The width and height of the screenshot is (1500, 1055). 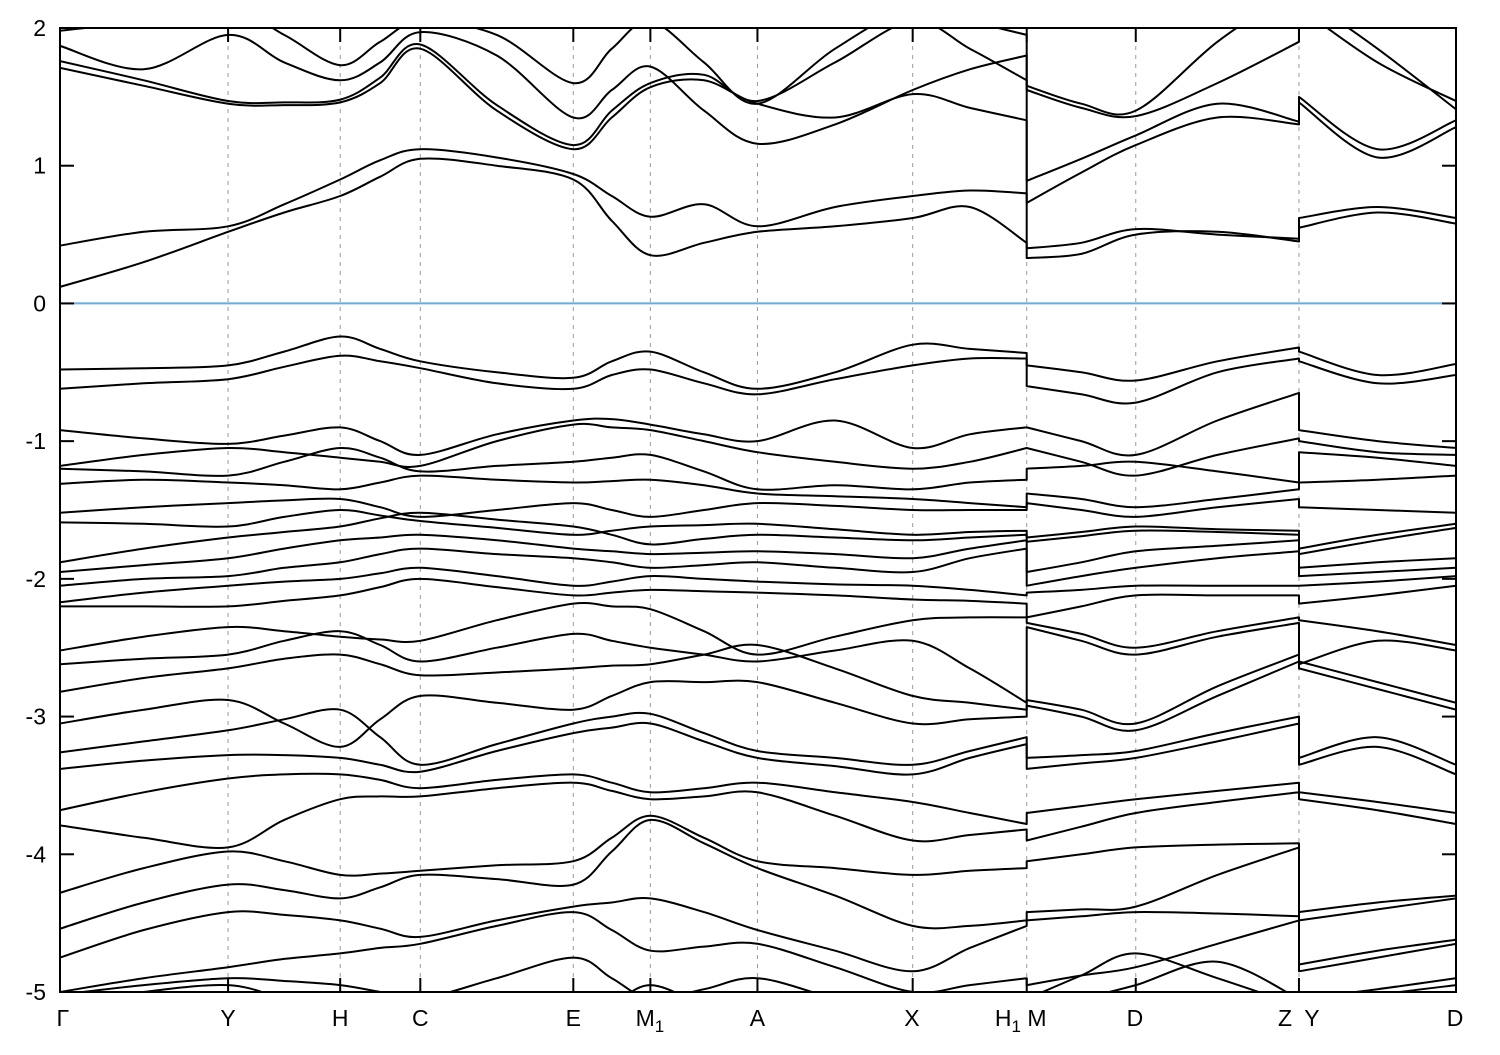 I want to click on y-tick-label: -1, so click(x=36, y=441).